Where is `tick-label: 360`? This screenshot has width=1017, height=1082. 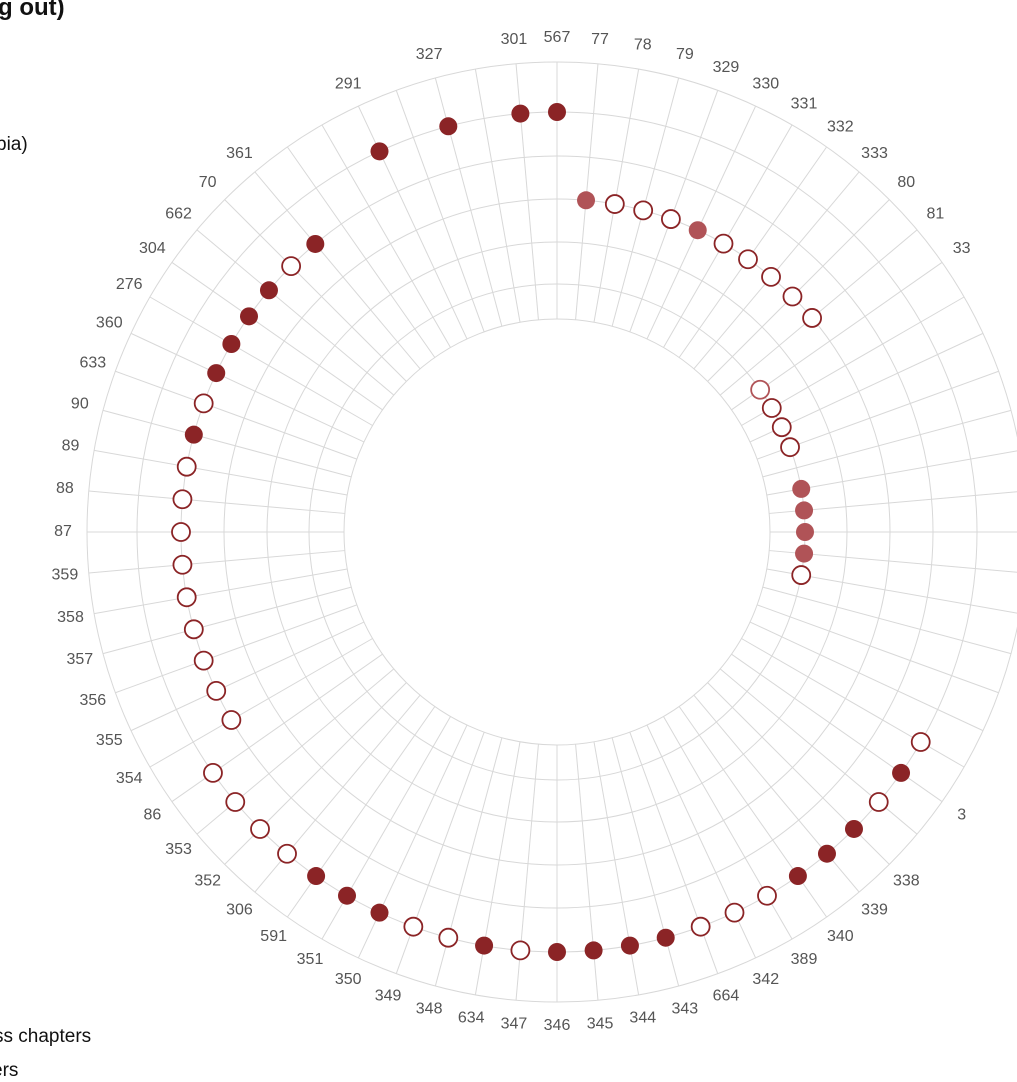
tick-label: 360 is located at coordinates (109, 322).